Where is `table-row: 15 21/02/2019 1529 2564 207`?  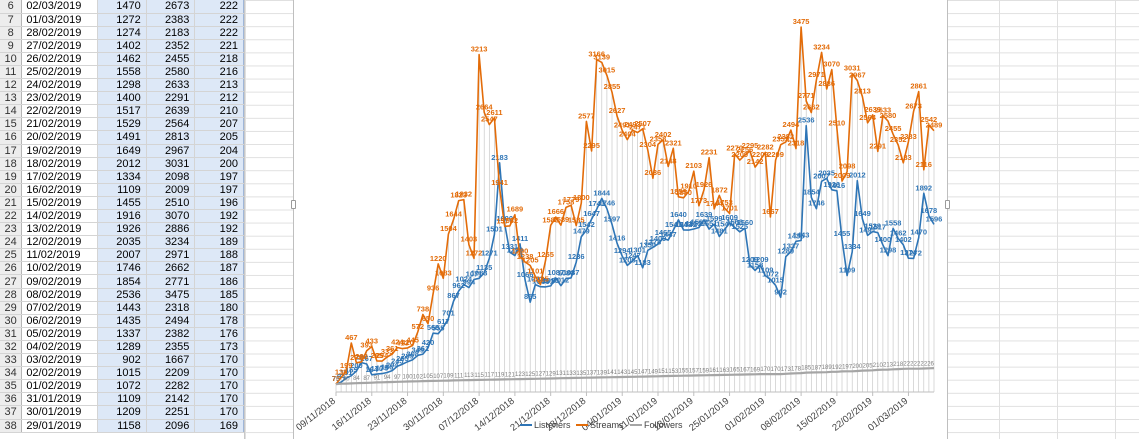
table-row: 15 21/02/2019 1529 2564 207 is located at coordinates (122, 124).